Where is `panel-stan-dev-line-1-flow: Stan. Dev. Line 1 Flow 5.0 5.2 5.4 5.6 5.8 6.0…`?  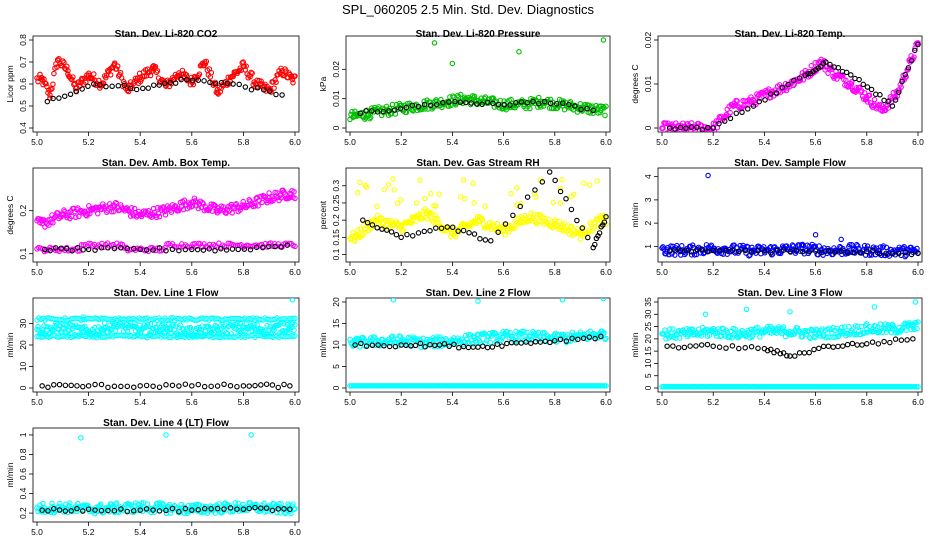 panel-stan-dev-line-1-flow: Stan. Dev. Line 1 Flow 5.0 5.2 5.4 5.6 5.8 6.0… is located at coordinates (153, 347).